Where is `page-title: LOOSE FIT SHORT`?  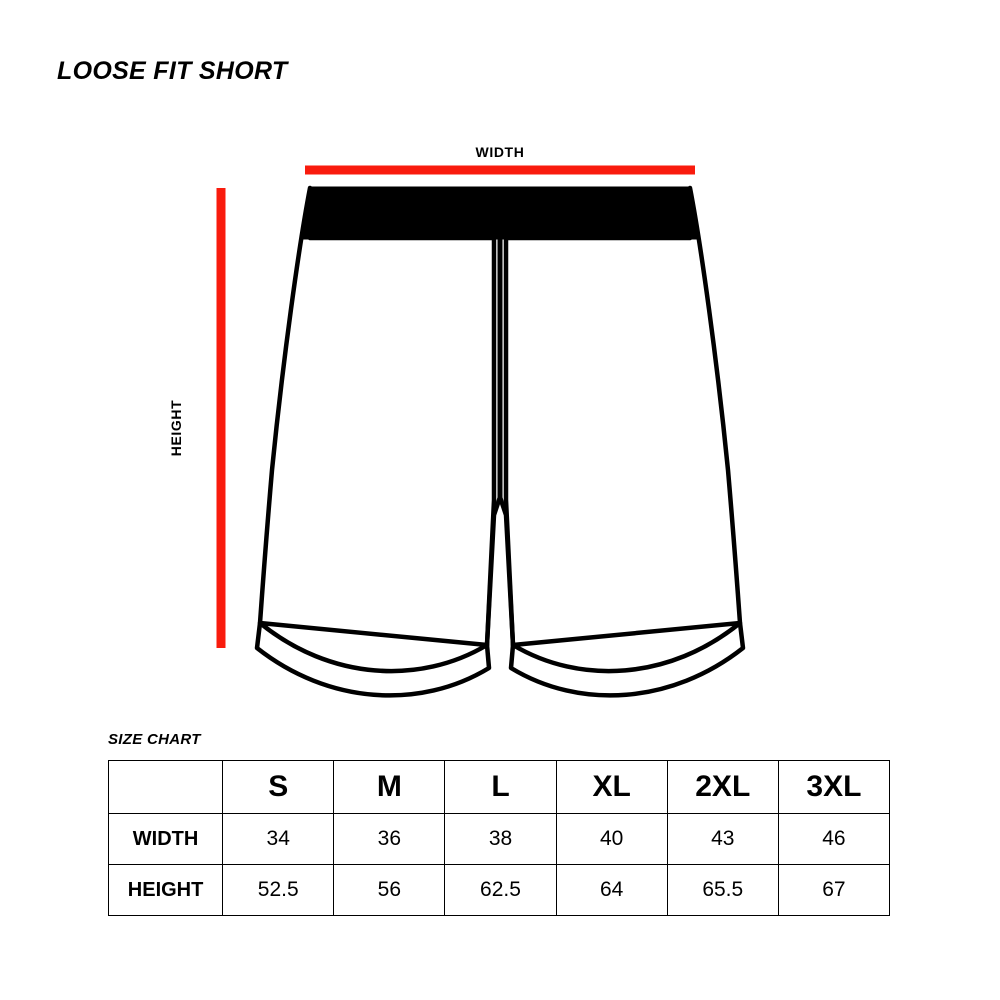 page-title: LOOSE FIT SHORT is located at coordinates (172, 71).